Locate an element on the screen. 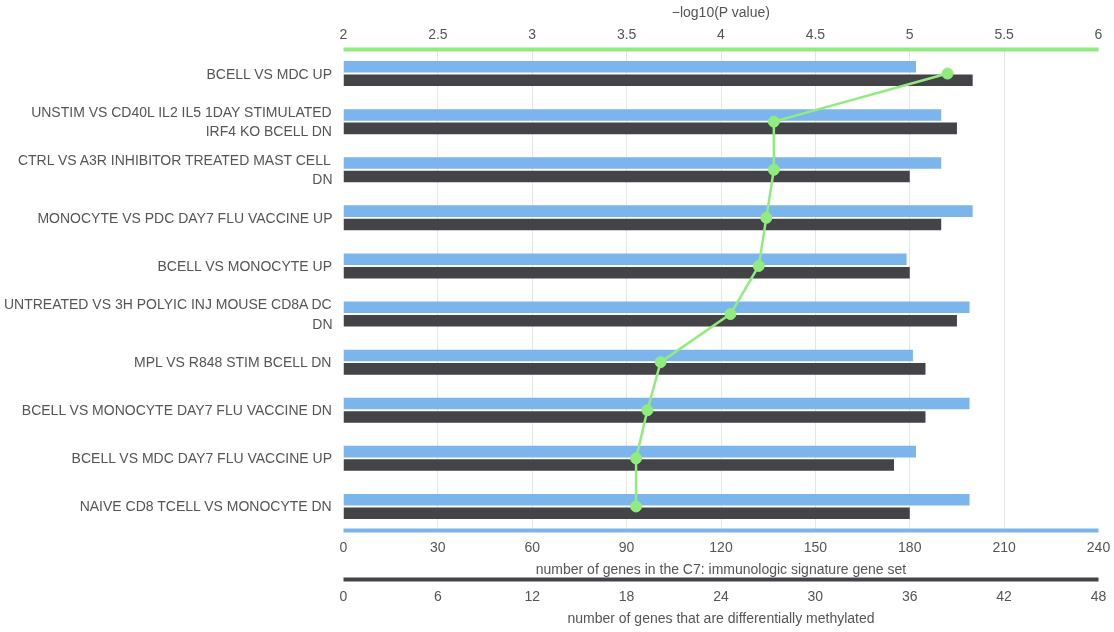 The image size is (1114, 632). y-tick-label: CTRL VS A3R INHIBITOR TREATED MAST CELL DN is located at coordinates (175, 170).